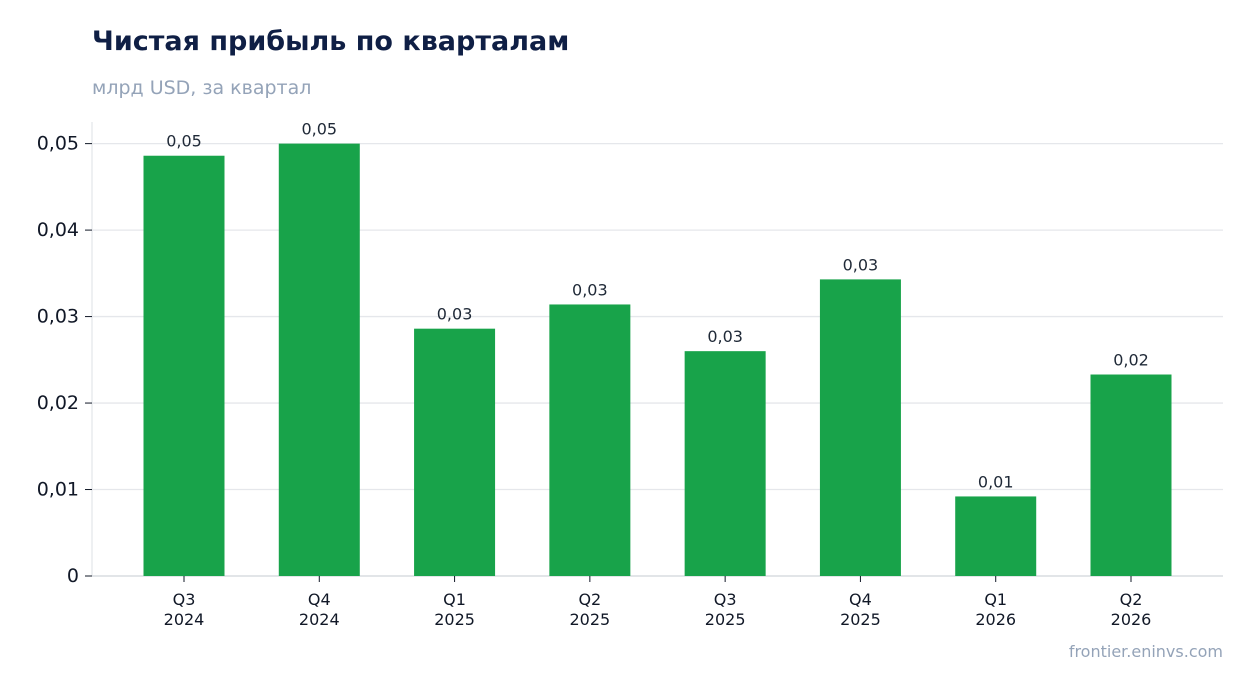 The image size is (1254, 693). What do you see at coordinates (1131, 360) in the screenshot?
I see `data-label: 0,02` at bounding box center [1131, 360].